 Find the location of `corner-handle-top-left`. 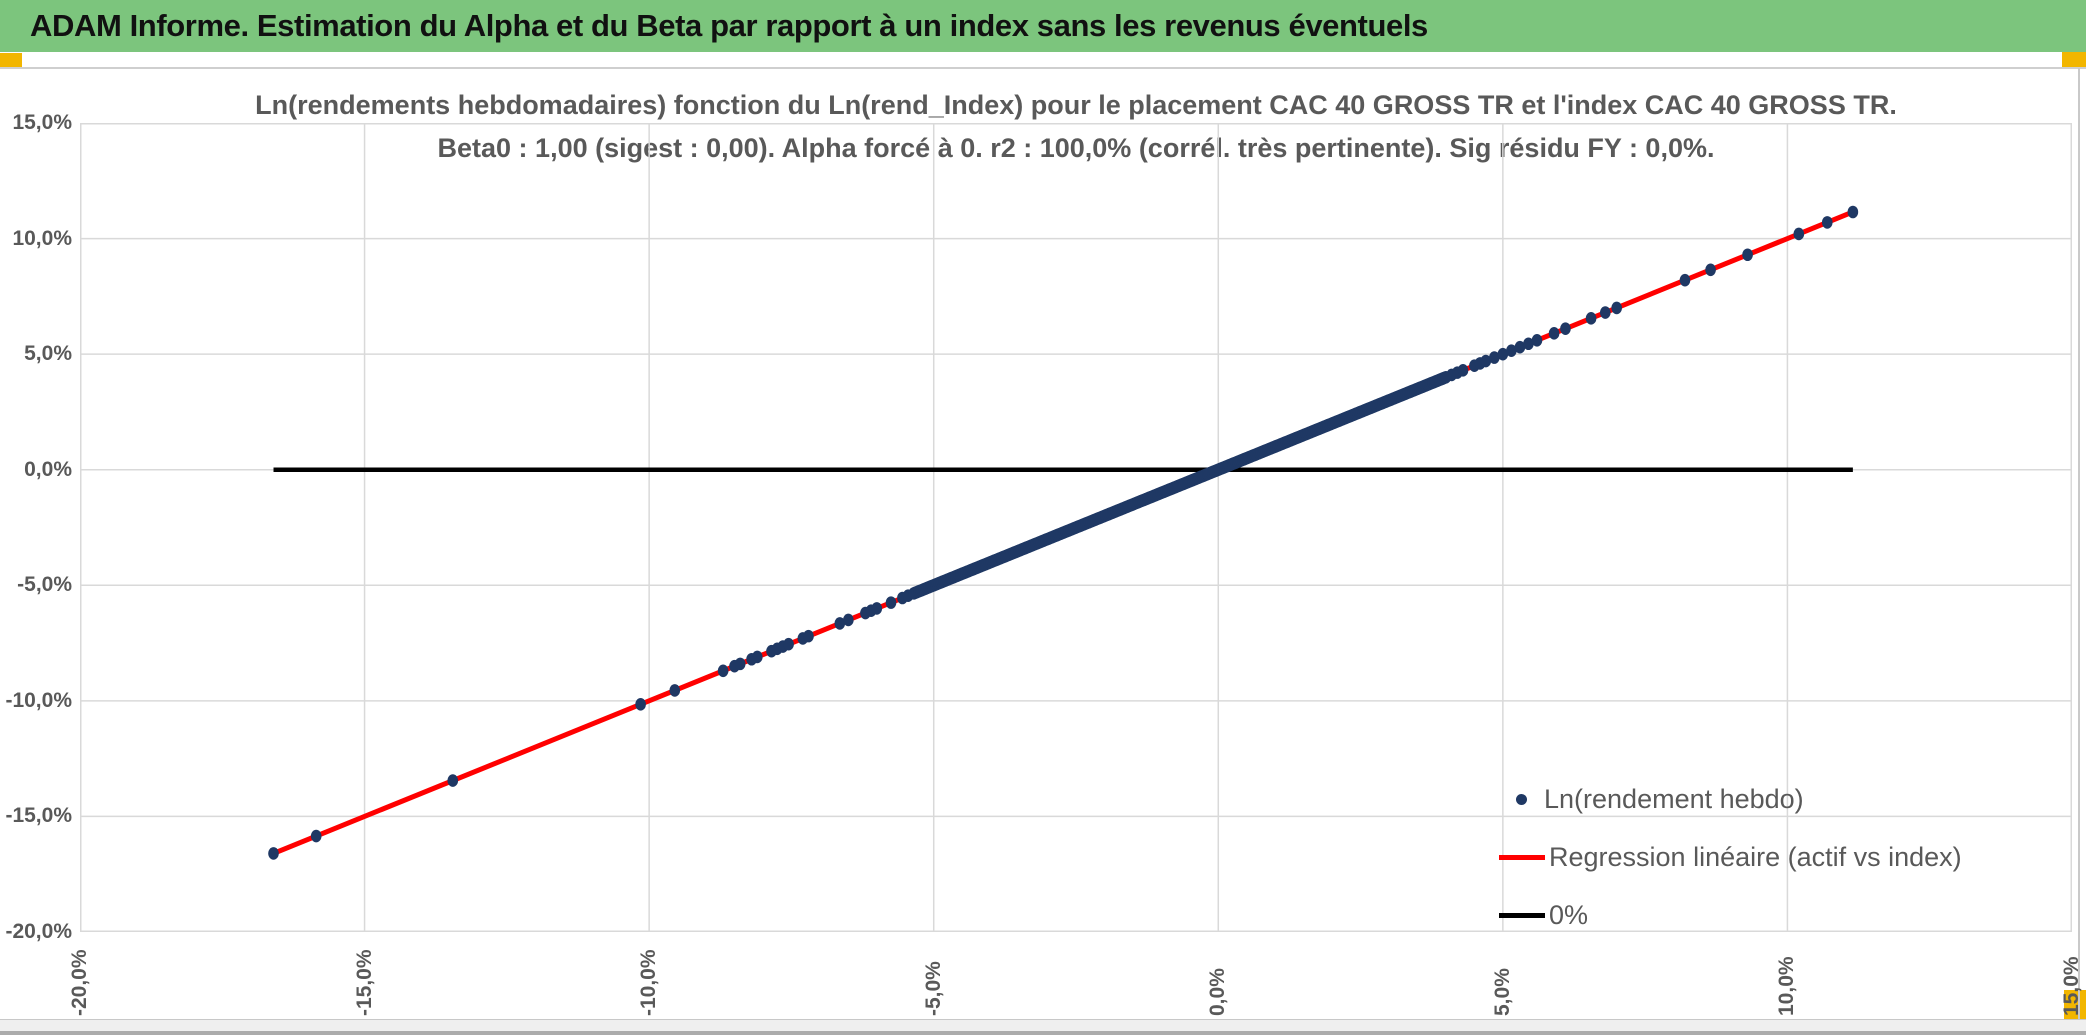

corner-handle-top-left is located at coordinates (11, 60).